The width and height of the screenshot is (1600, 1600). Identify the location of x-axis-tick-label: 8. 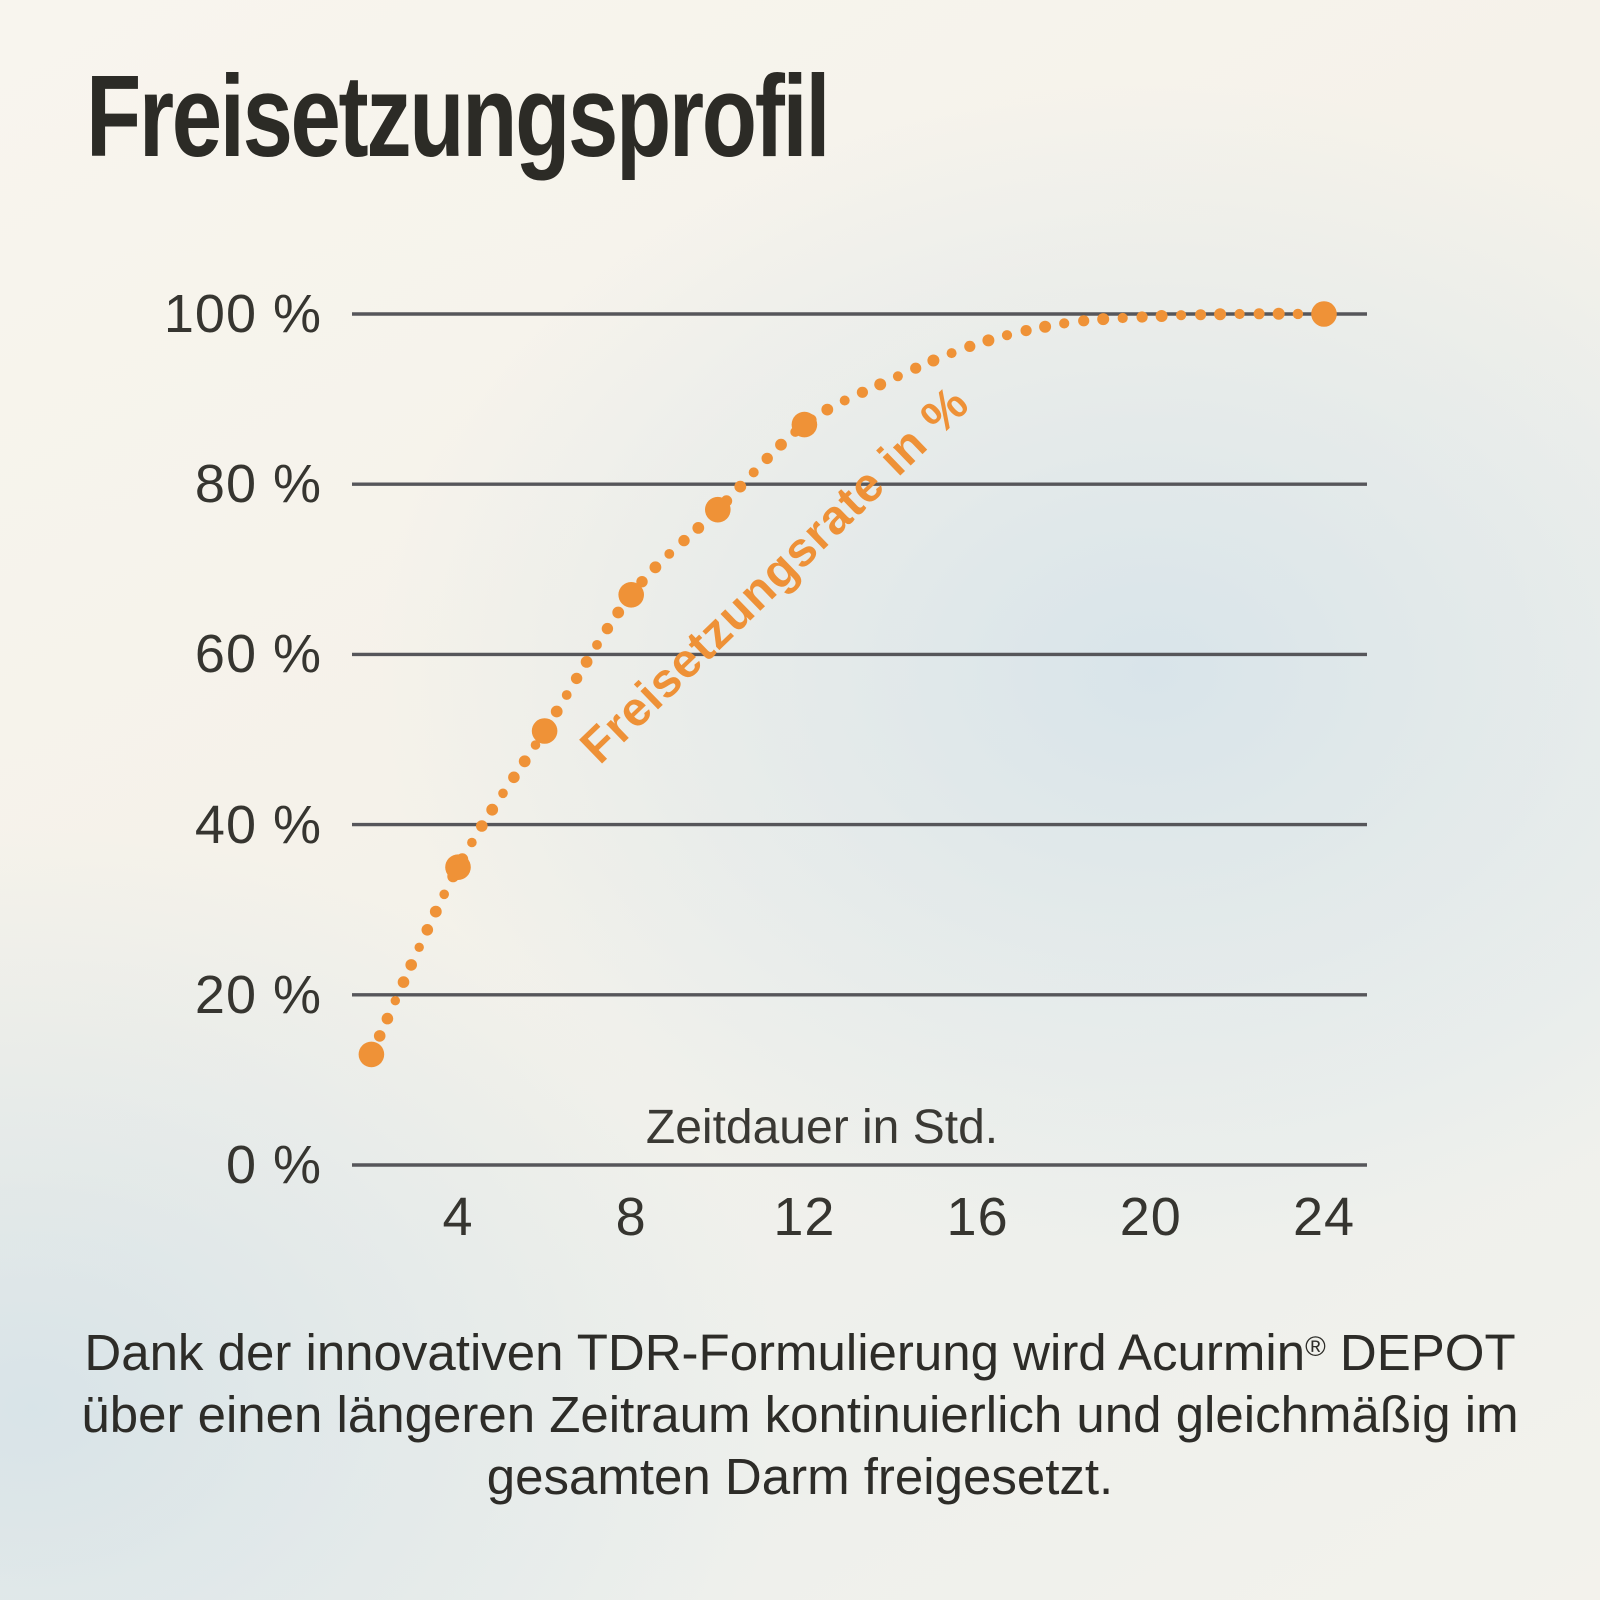
(631, 1217).